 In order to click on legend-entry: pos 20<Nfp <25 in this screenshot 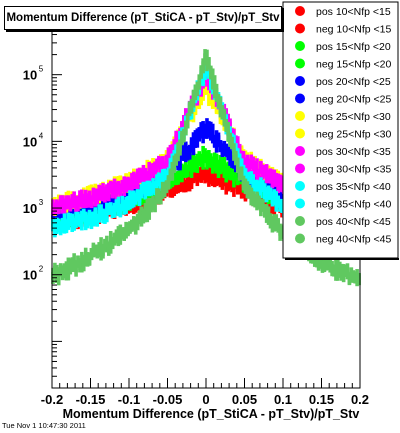, I will do `click(353, 82)`.